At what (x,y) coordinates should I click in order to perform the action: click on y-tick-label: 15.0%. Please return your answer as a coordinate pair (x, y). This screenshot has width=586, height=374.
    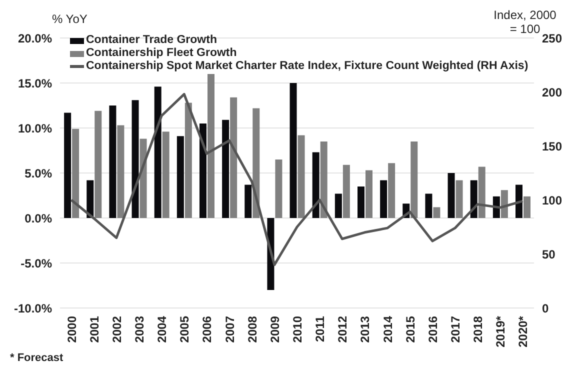
    Looking at the image, I should click on (35, 83).